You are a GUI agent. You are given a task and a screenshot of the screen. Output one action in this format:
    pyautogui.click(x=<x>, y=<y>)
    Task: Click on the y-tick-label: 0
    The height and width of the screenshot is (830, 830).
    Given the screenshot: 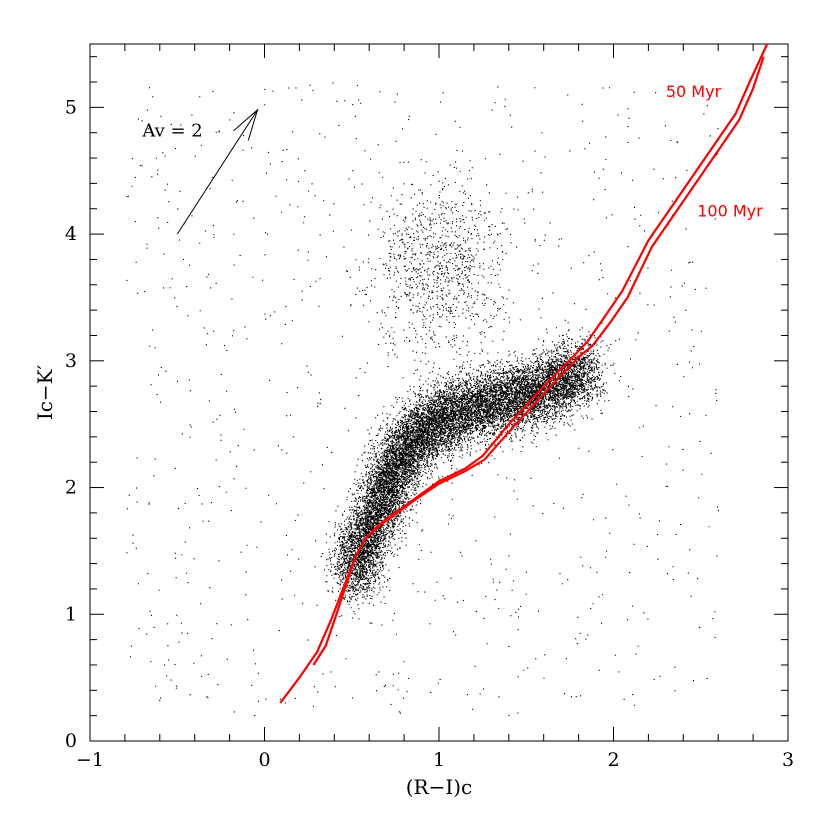 What is the action you would take?
    pyautogui.click(x=71, y=741)
    